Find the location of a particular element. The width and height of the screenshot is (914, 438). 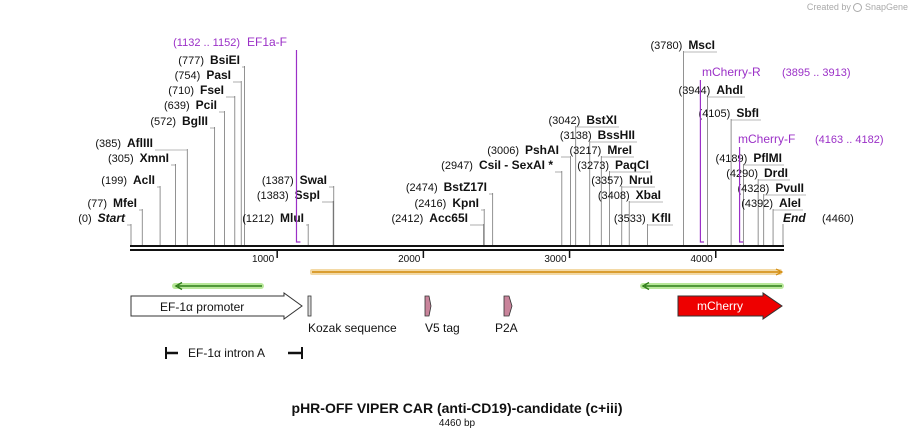

site-coord-pshai: (3006) is located at coordinates (503, 151).